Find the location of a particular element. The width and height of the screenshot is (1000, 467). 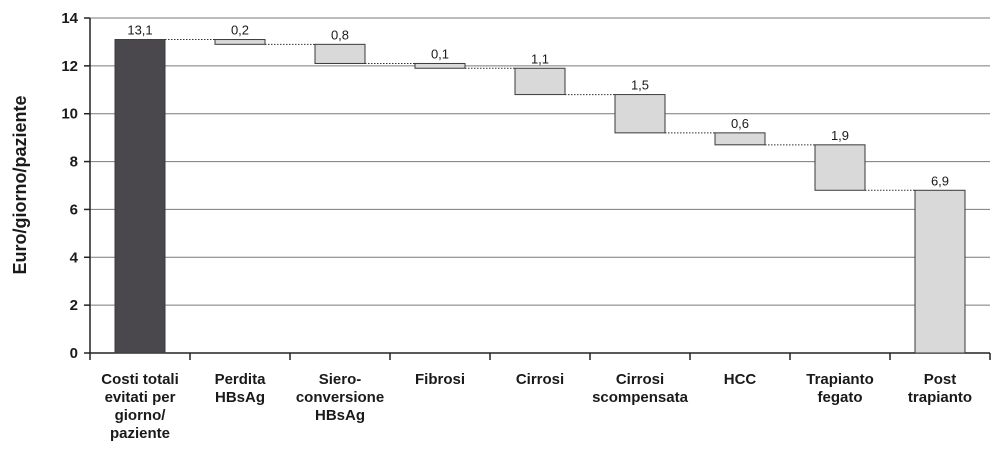

y-tick-label: 14 is located at coordinates (69, 18).